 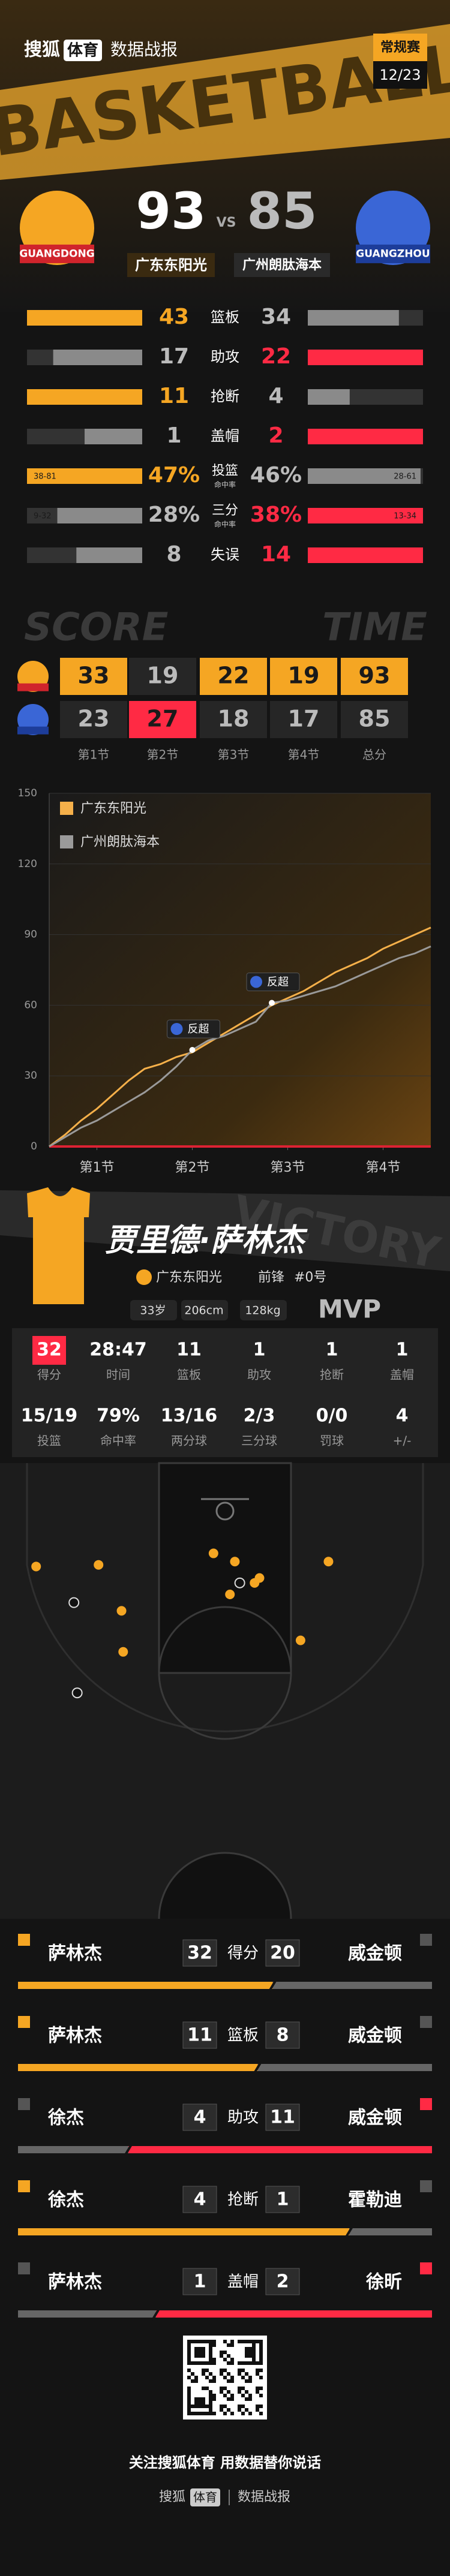 I want to click on leader-stat: 助攻, so click(x=243, y=2118).